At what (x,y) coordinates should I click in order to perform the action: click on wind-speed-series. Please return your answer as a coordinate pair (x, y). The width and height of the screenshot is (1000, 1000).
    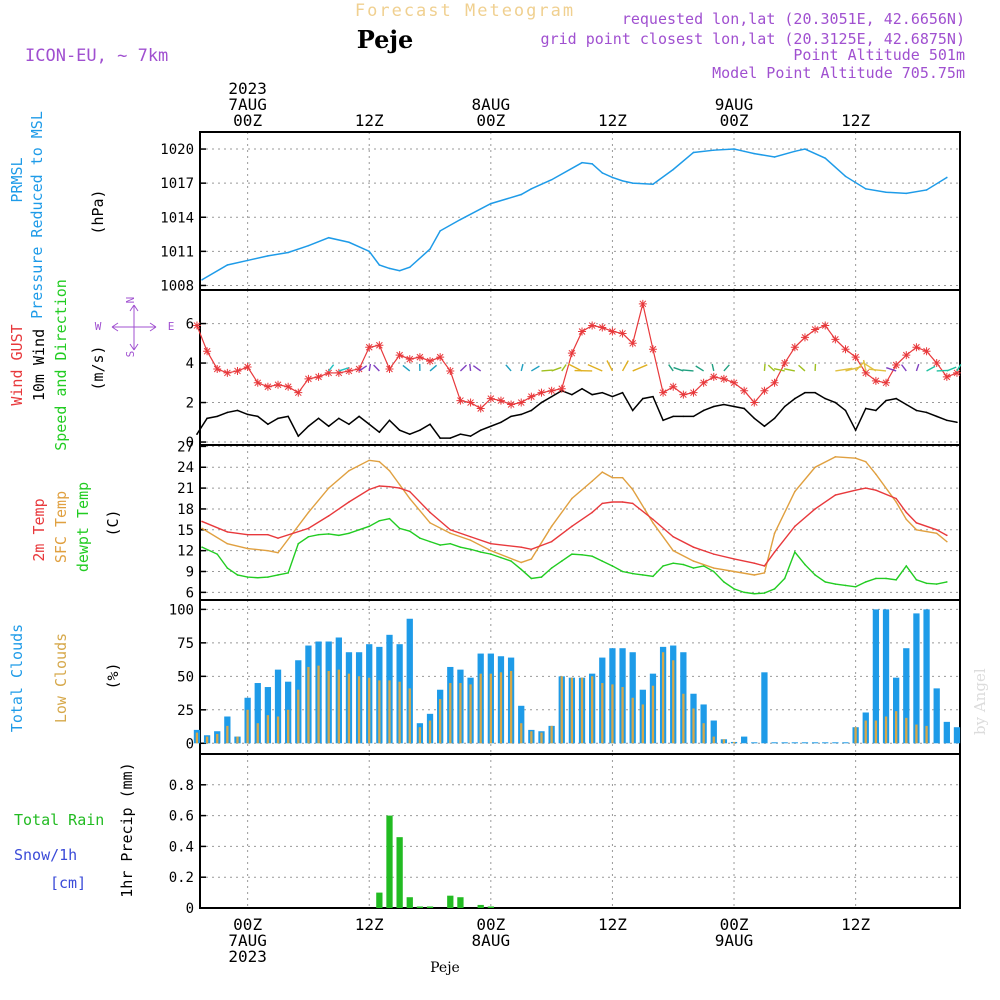
    Looking at the image, I should click on (577, 413).